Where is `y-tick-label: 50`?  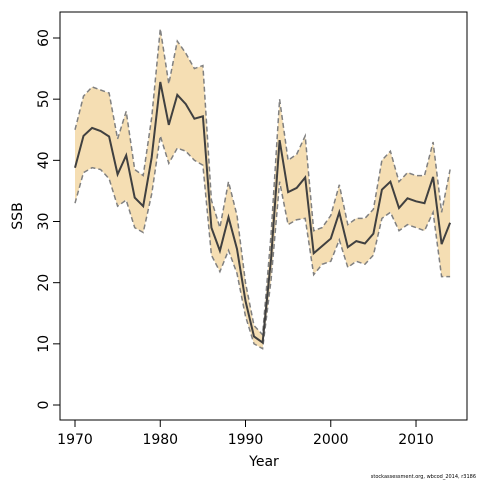
y-tick-label: 50 is located at coordinates (44, 99).